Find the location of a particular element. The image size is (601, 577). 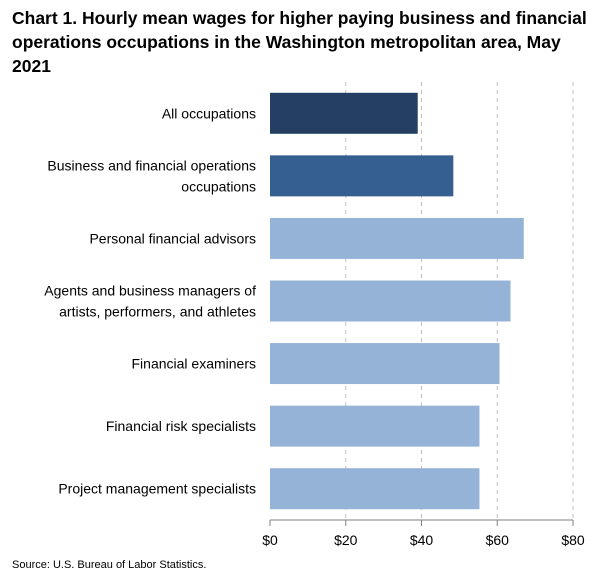

category-label: All occupations is located at coordinates (209, 113).